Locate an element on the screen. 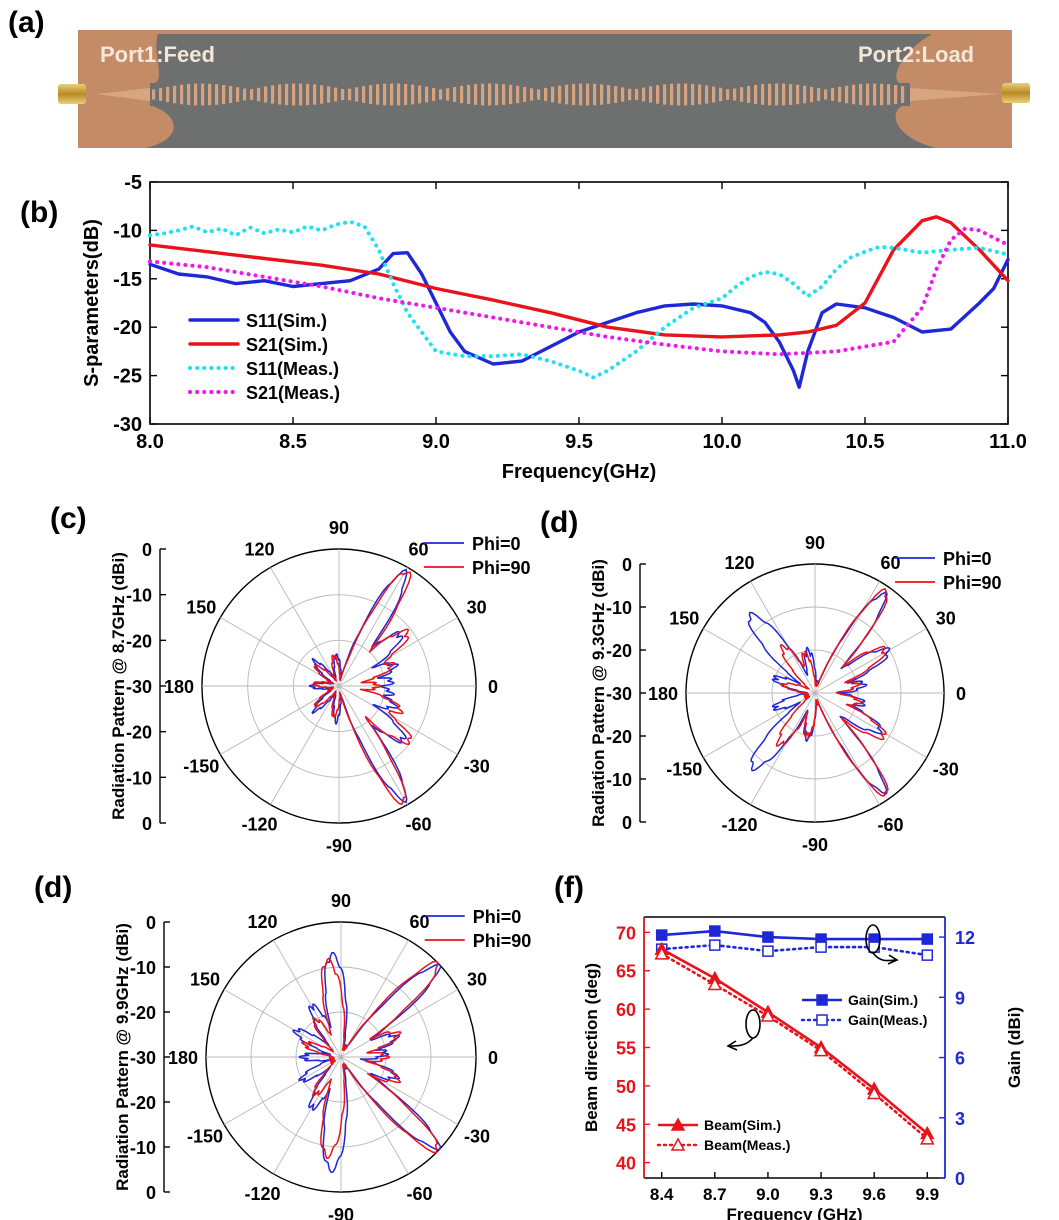 The height and width of the screenshot is (1220, 1059). angle-label: 150 is located at coordinates (201, 608).